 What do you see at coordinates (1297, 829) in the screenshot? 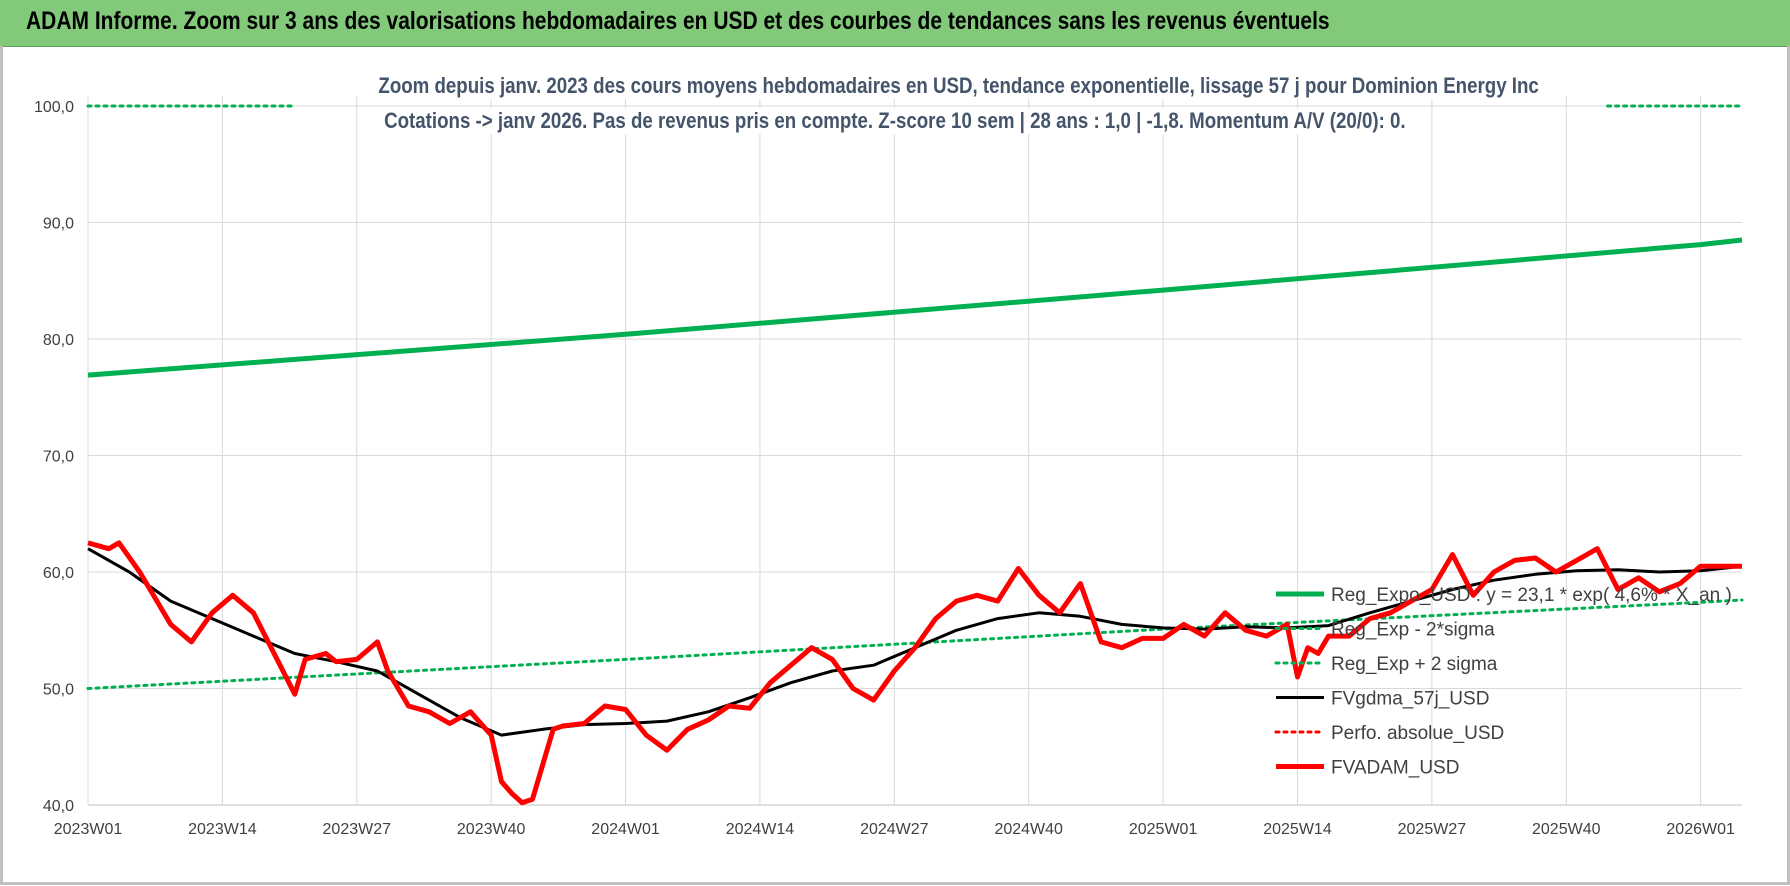
I see `x-tick-label: 2025W14` at bounding box center [1297, 829].